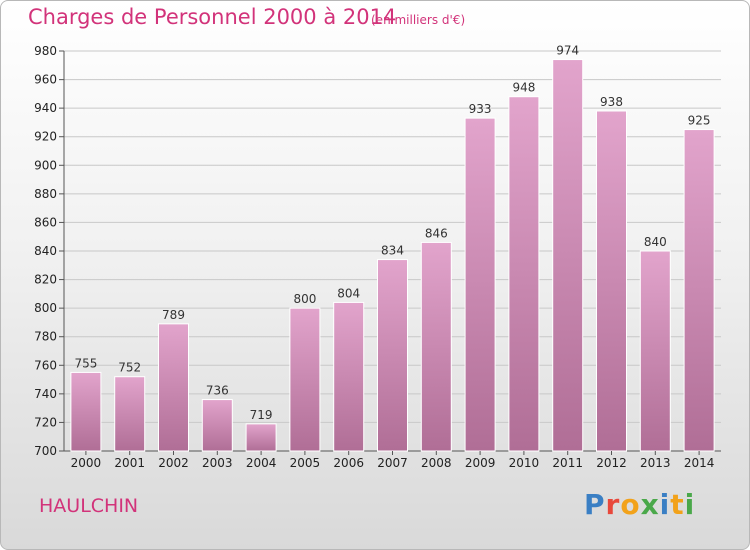 This screenshot has width=750, height=550. Describe the element at coordinates (217, 463) in the screenshot. I see `x-tick-label: 2003` at that location.